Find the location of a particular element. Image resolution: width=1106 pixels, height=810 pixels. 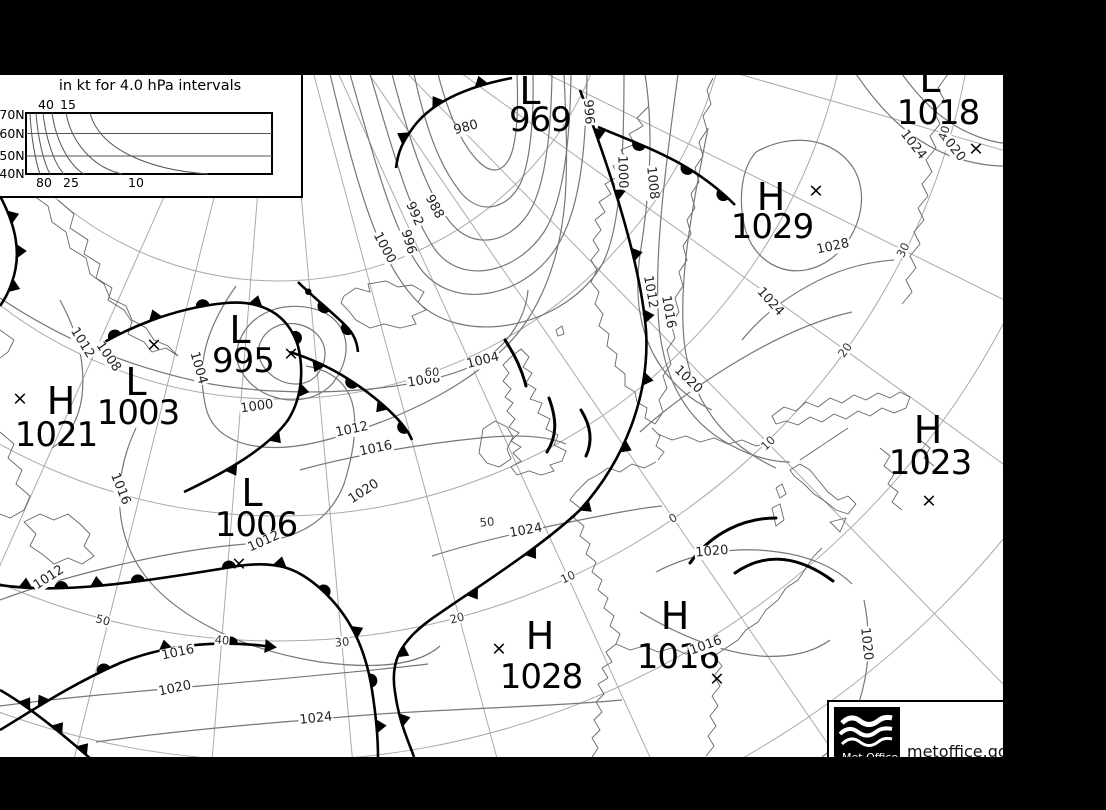

isobar-label: 988 is located at coordinates (434, 207).